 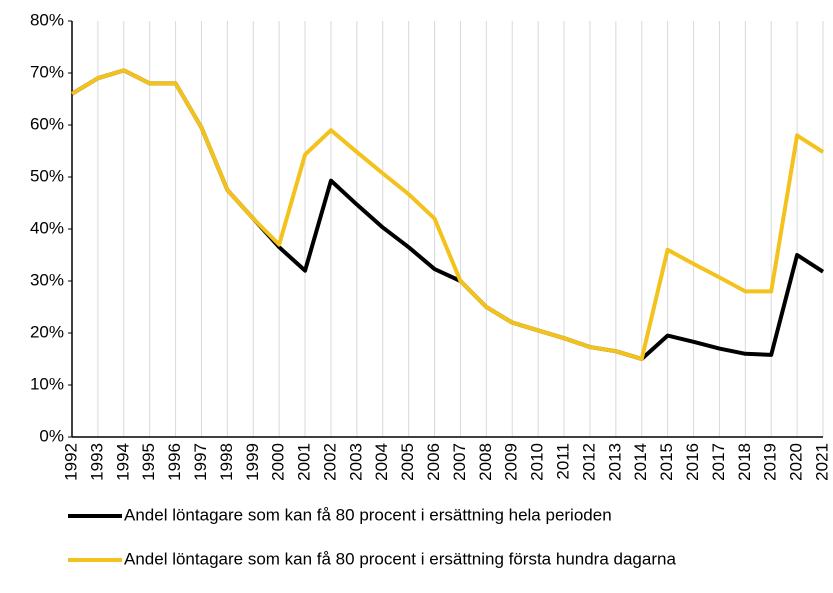 What do you see at coordinates (381, 462) in the screenshot?
I see `x-tick-label: 2004` at bounding box center [381, 462].